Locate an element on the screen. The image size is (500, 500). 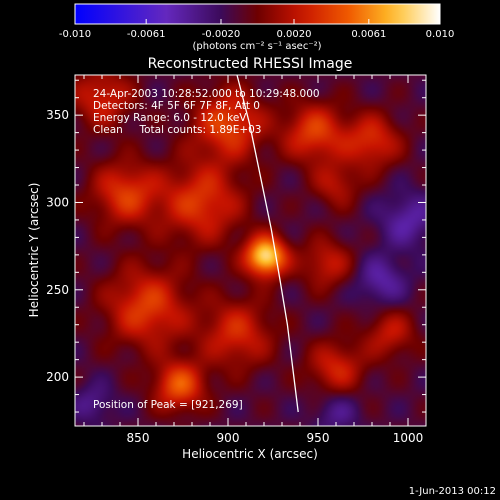
footer-timestamp: 1-Jun-2013 00:12 is located at coordinates (452, 491).